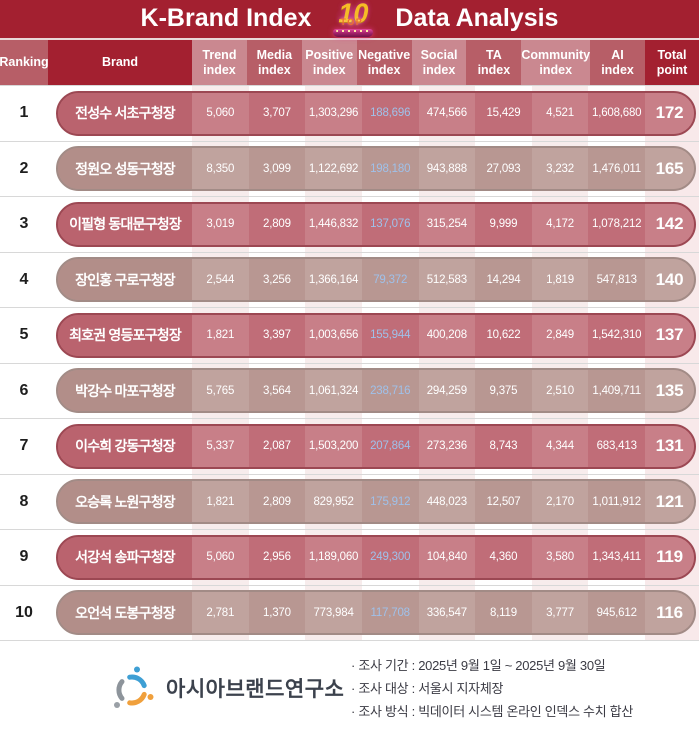 Image resolution: width=699 pixels, height=734 pixels. Describe the element at coordinates (616, 335) in the screenshot. I see `ai-index-value: 1,542,310` at that location.